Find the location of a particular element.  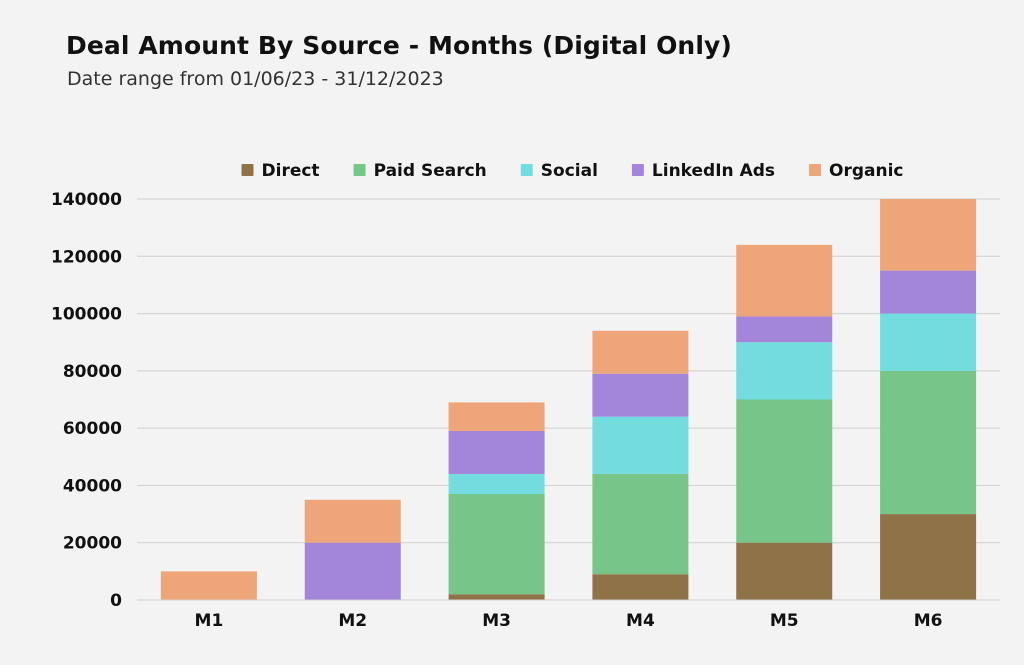

x-tick-label: M2 is located at coordinates (352, 621).